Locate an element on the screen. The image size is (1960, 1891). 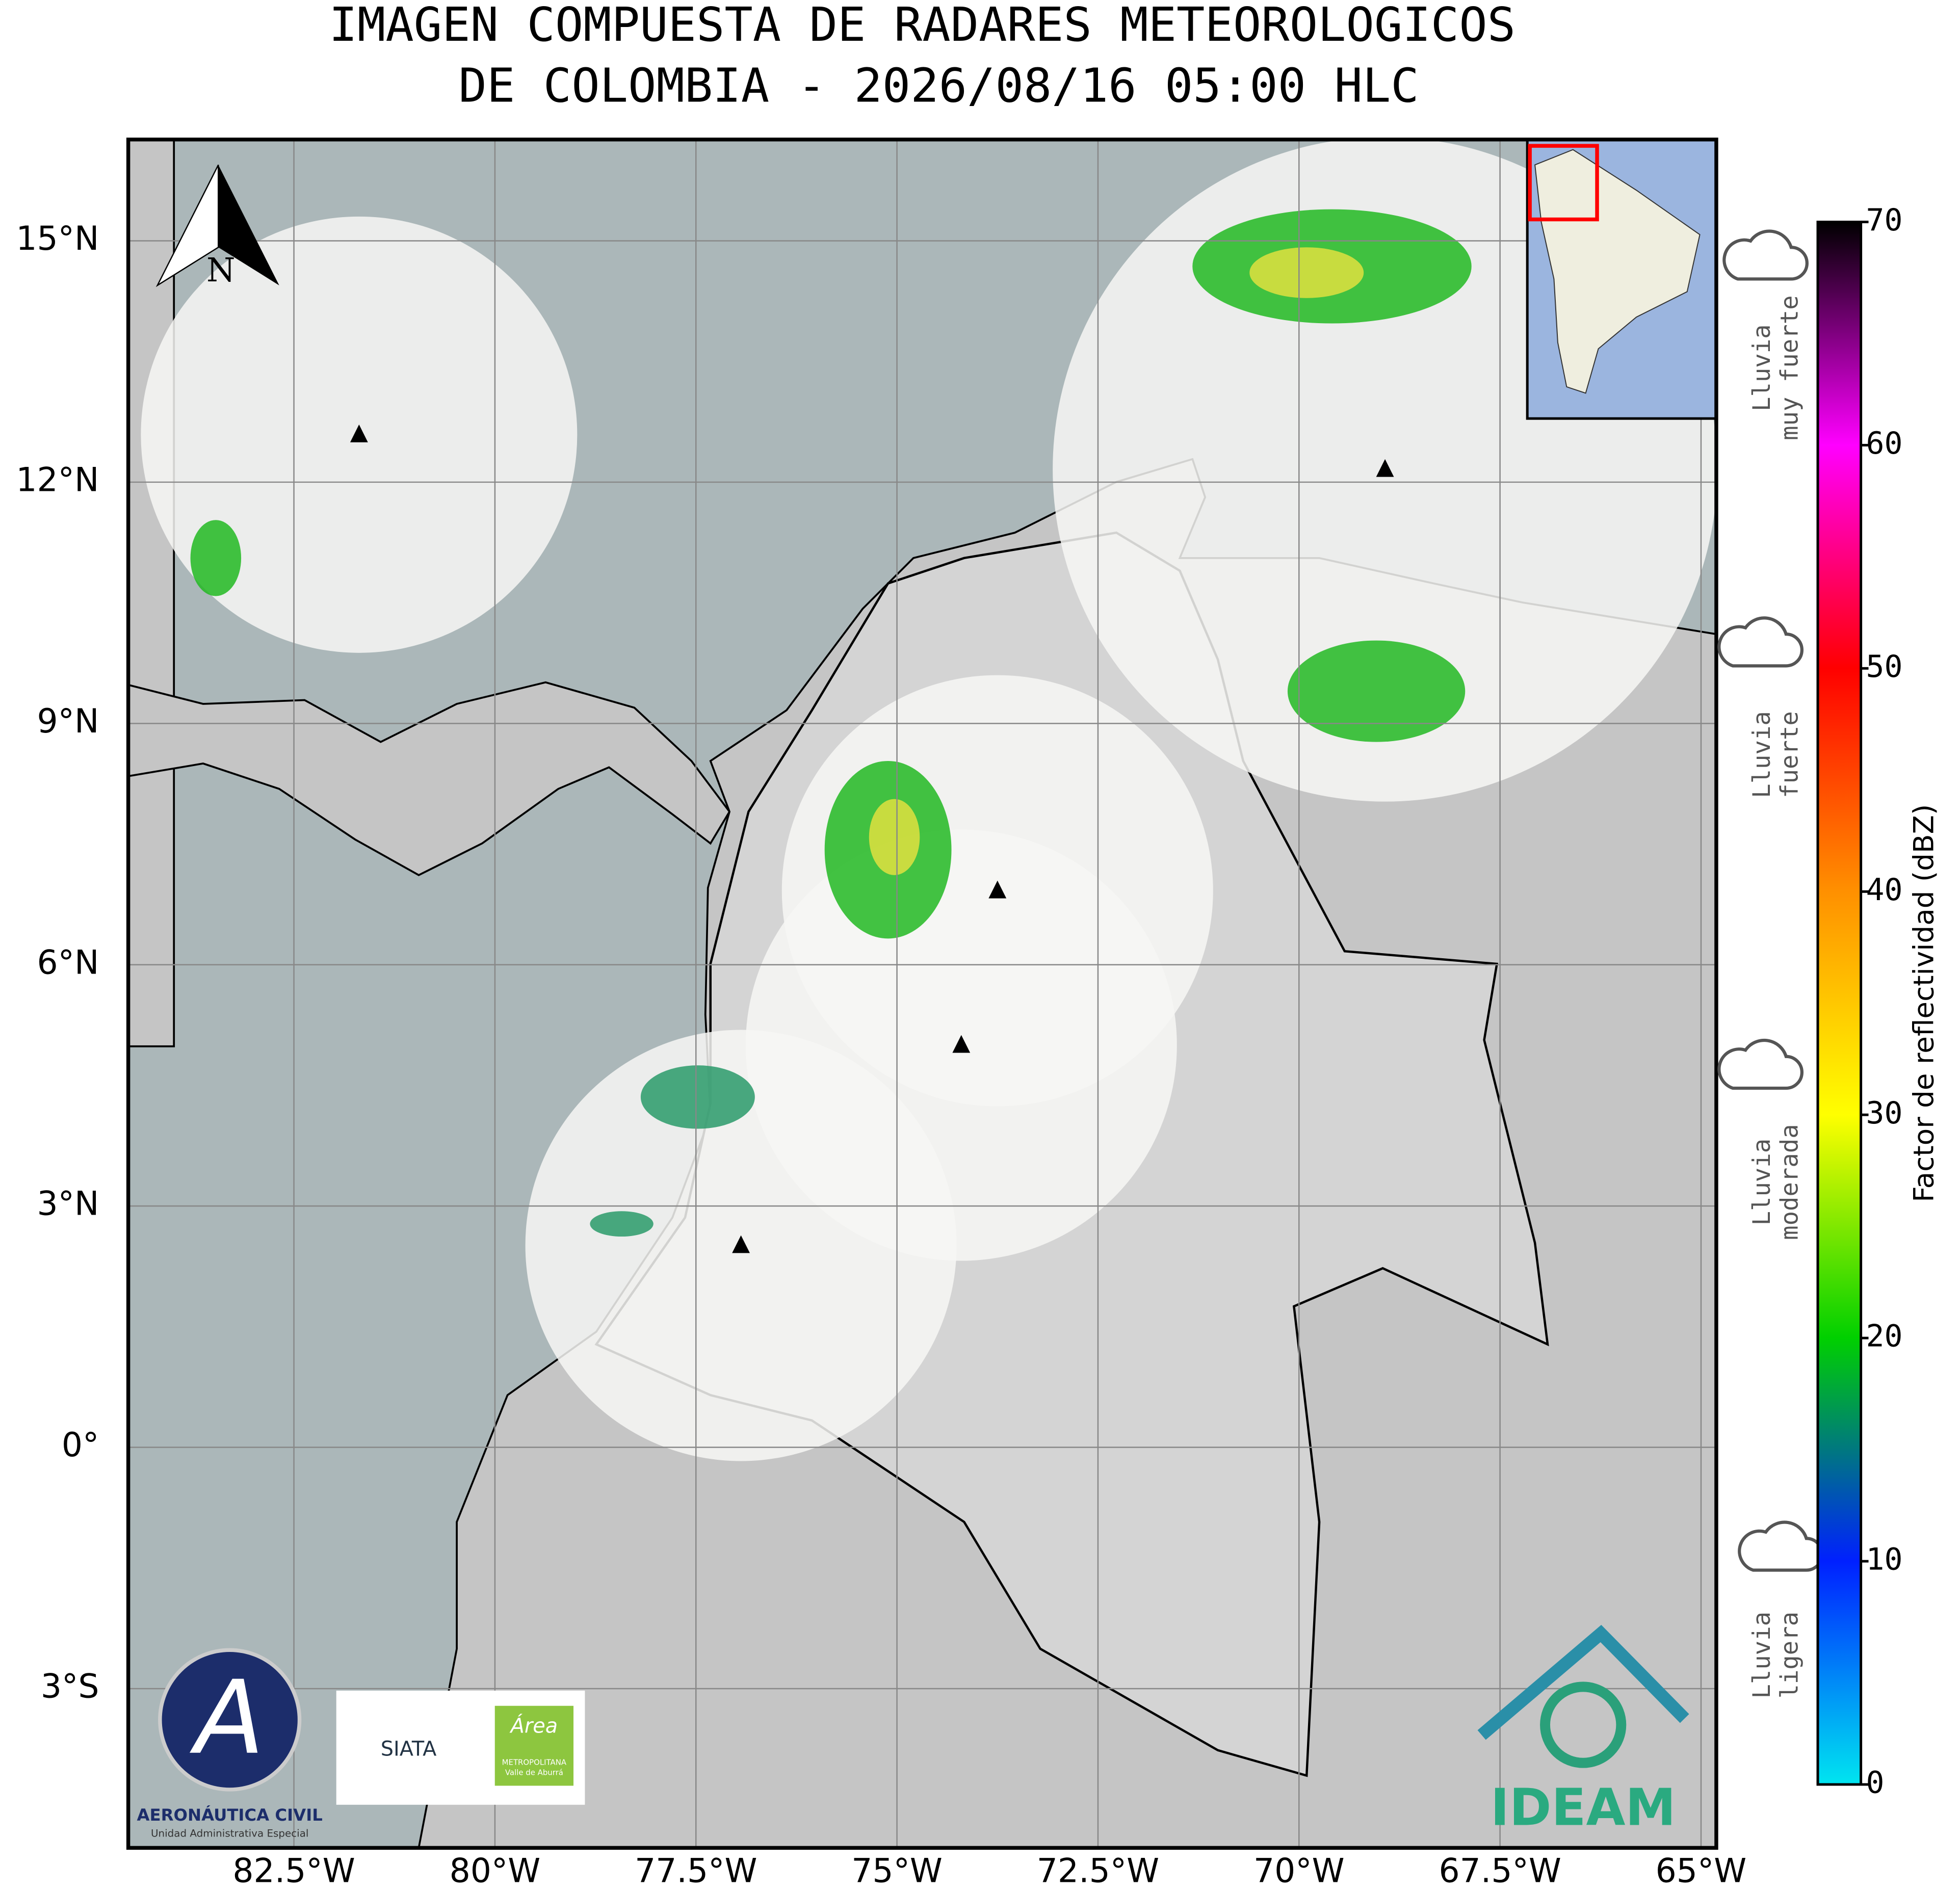
aero-logo is located at coordinates (230, 1720).